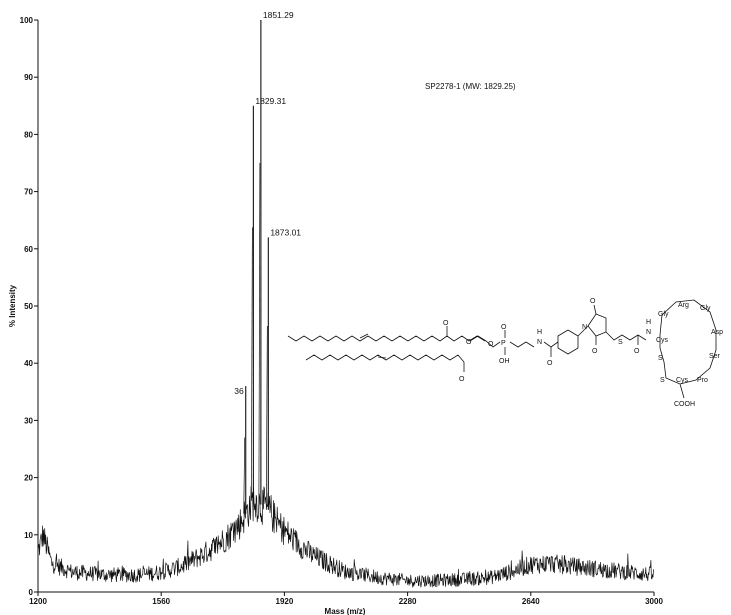 The image size is (731, 615). What do you see at coordinates (637, 351) in the screenshot?
I see `atom-label-o-9: O` at bounding box center [637, 351].